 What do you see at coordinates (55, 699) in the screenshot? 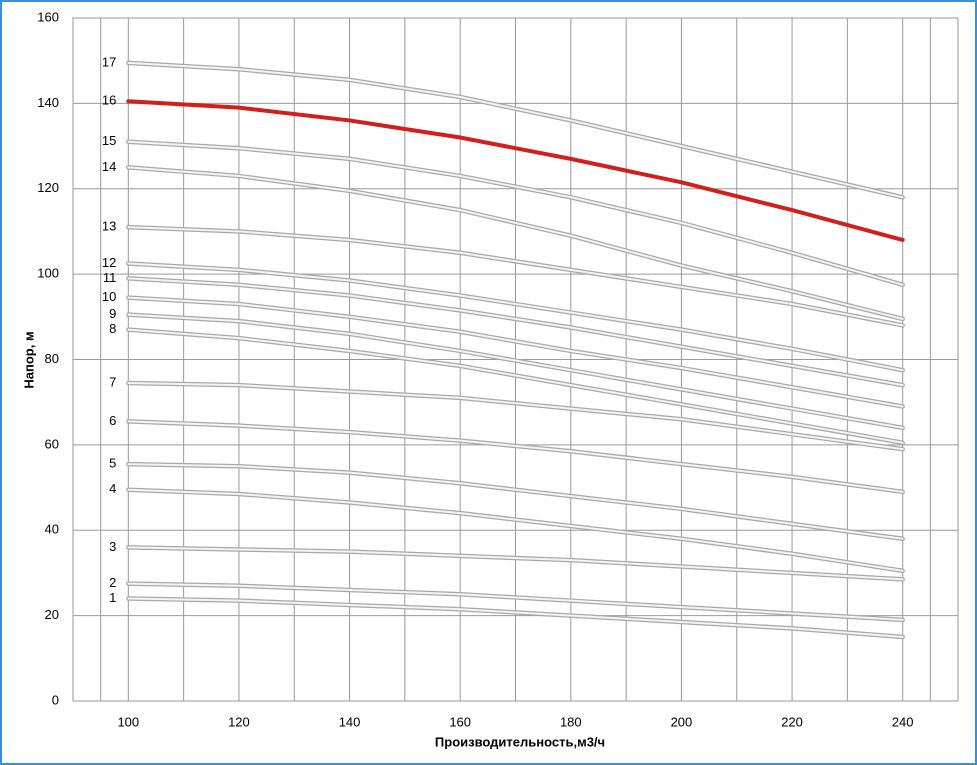
I see `y-tick-label: 0` at bounding box center [55, 699].